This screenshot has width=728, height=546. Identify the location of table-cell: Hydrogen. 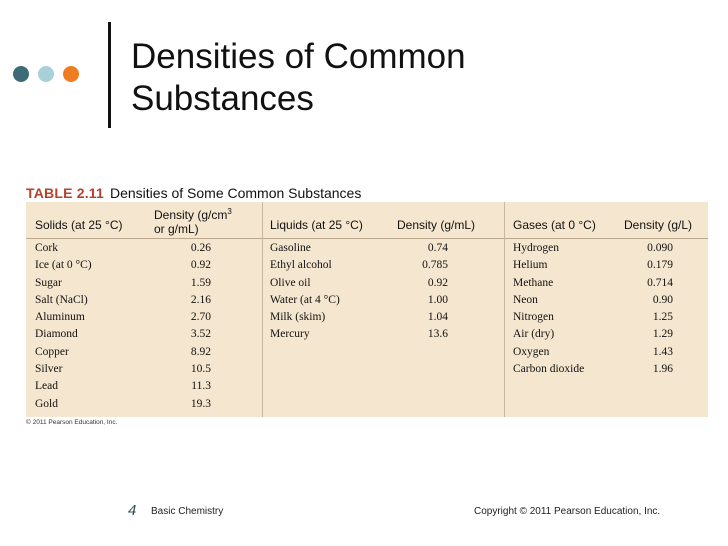
(536, 248).